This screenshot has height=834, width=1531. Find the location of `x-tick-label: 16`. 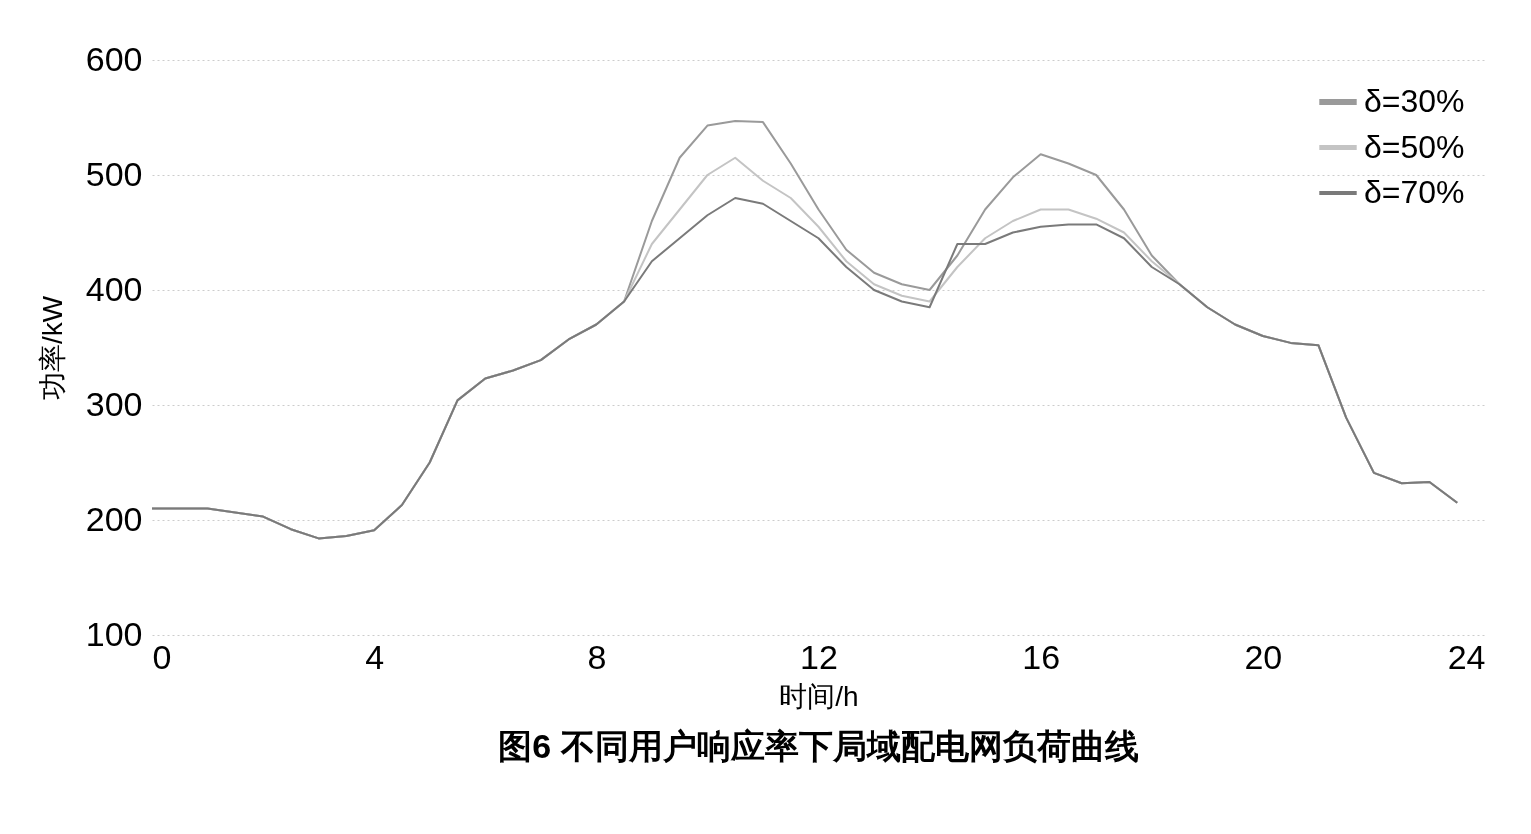

x-tick-label: 16 is located at coordinates (1041, 656).